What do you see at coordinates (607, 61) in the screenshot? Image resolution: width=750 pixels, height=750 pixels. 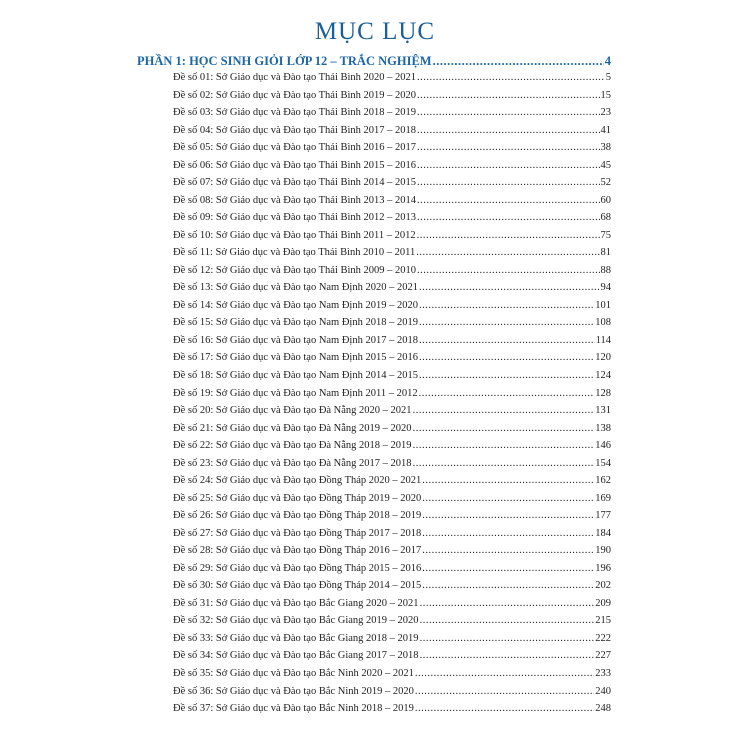 I see `part-page-number: 4` at bounding box center [607, 61].